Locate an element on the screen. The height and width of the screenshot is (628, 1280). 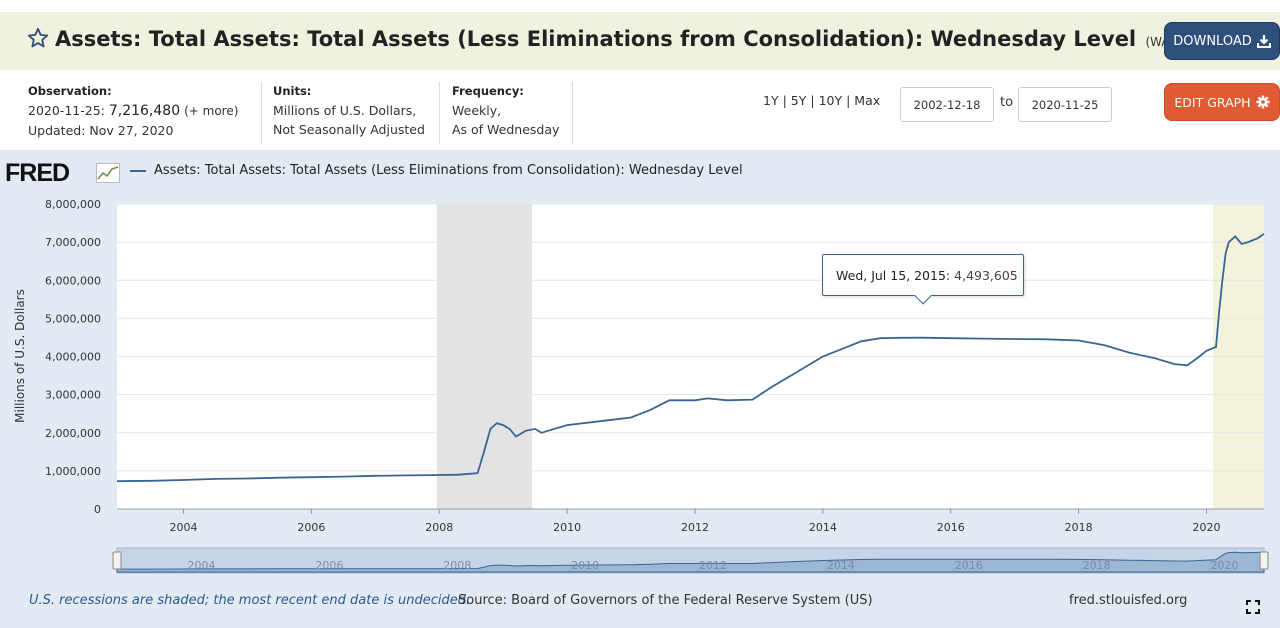
data-tooltip: Wed, Jul 15, 2015: 4,493,605 is located at coordinates (923, 279).